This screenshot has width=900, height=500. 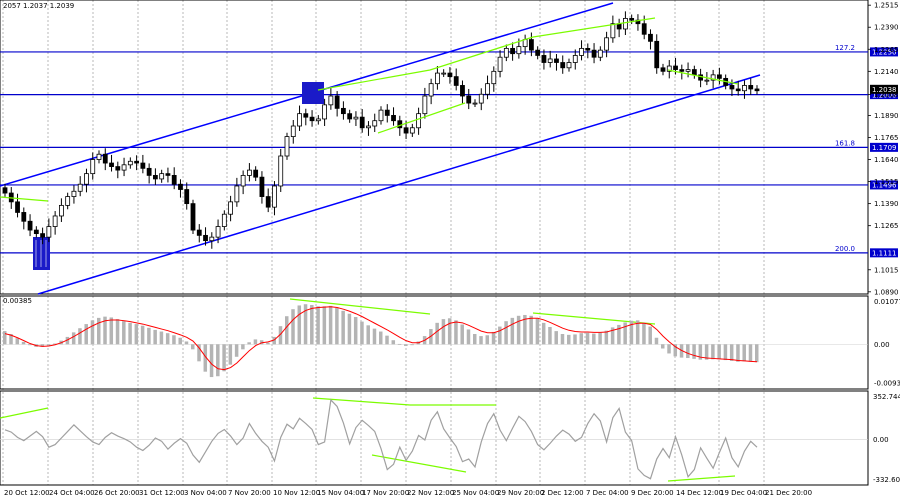 I want to click on markers, so click(x=178, y=176).